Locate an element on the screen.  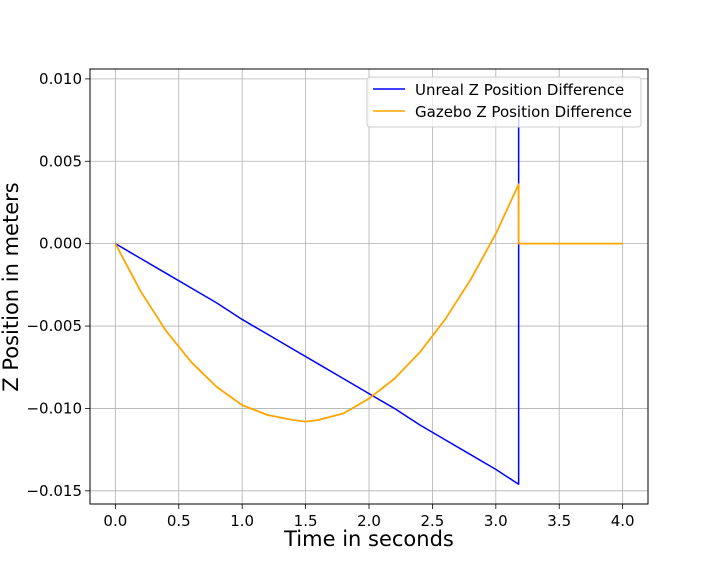
y-tick-label: −0.010 is located at coordinates (54, 408).